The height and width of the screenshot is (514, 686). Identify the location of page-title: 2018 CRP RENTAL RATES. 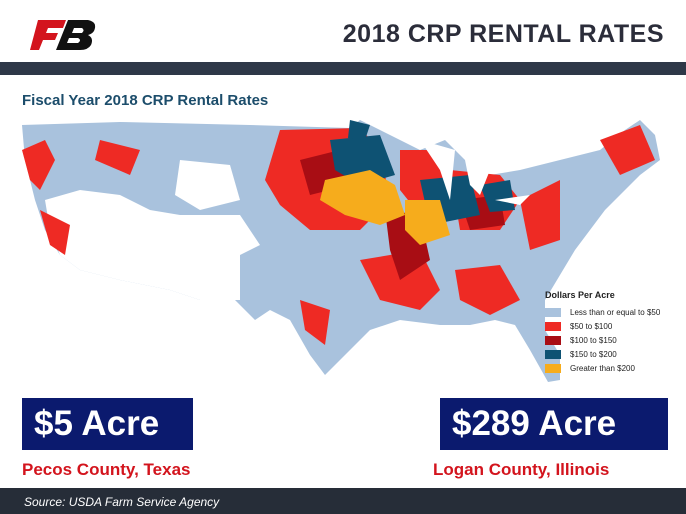
(503, 34).